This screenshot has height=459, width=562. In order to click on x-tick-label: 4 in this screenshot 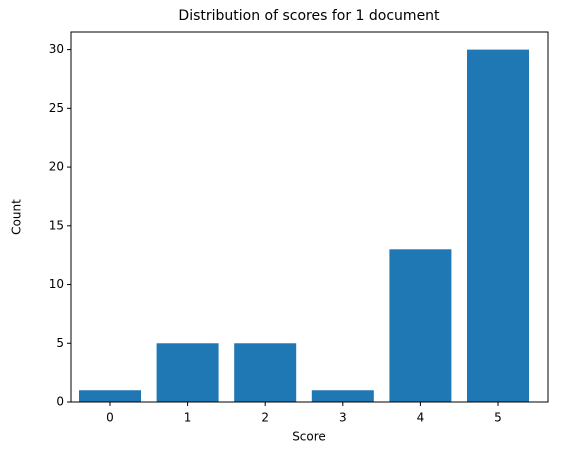, I will do `click(421, 418)`.